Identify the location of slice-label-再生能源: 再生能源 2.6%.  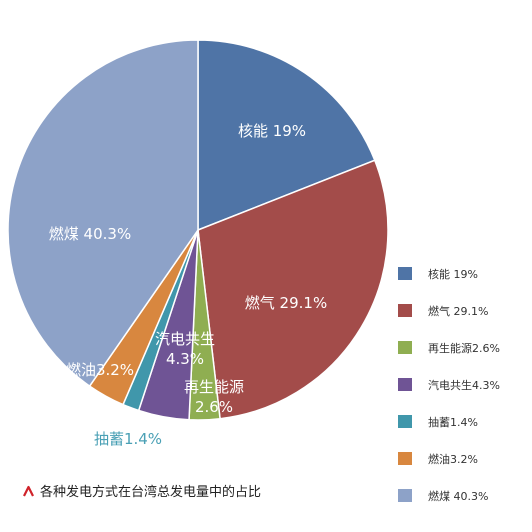
(214, 397).